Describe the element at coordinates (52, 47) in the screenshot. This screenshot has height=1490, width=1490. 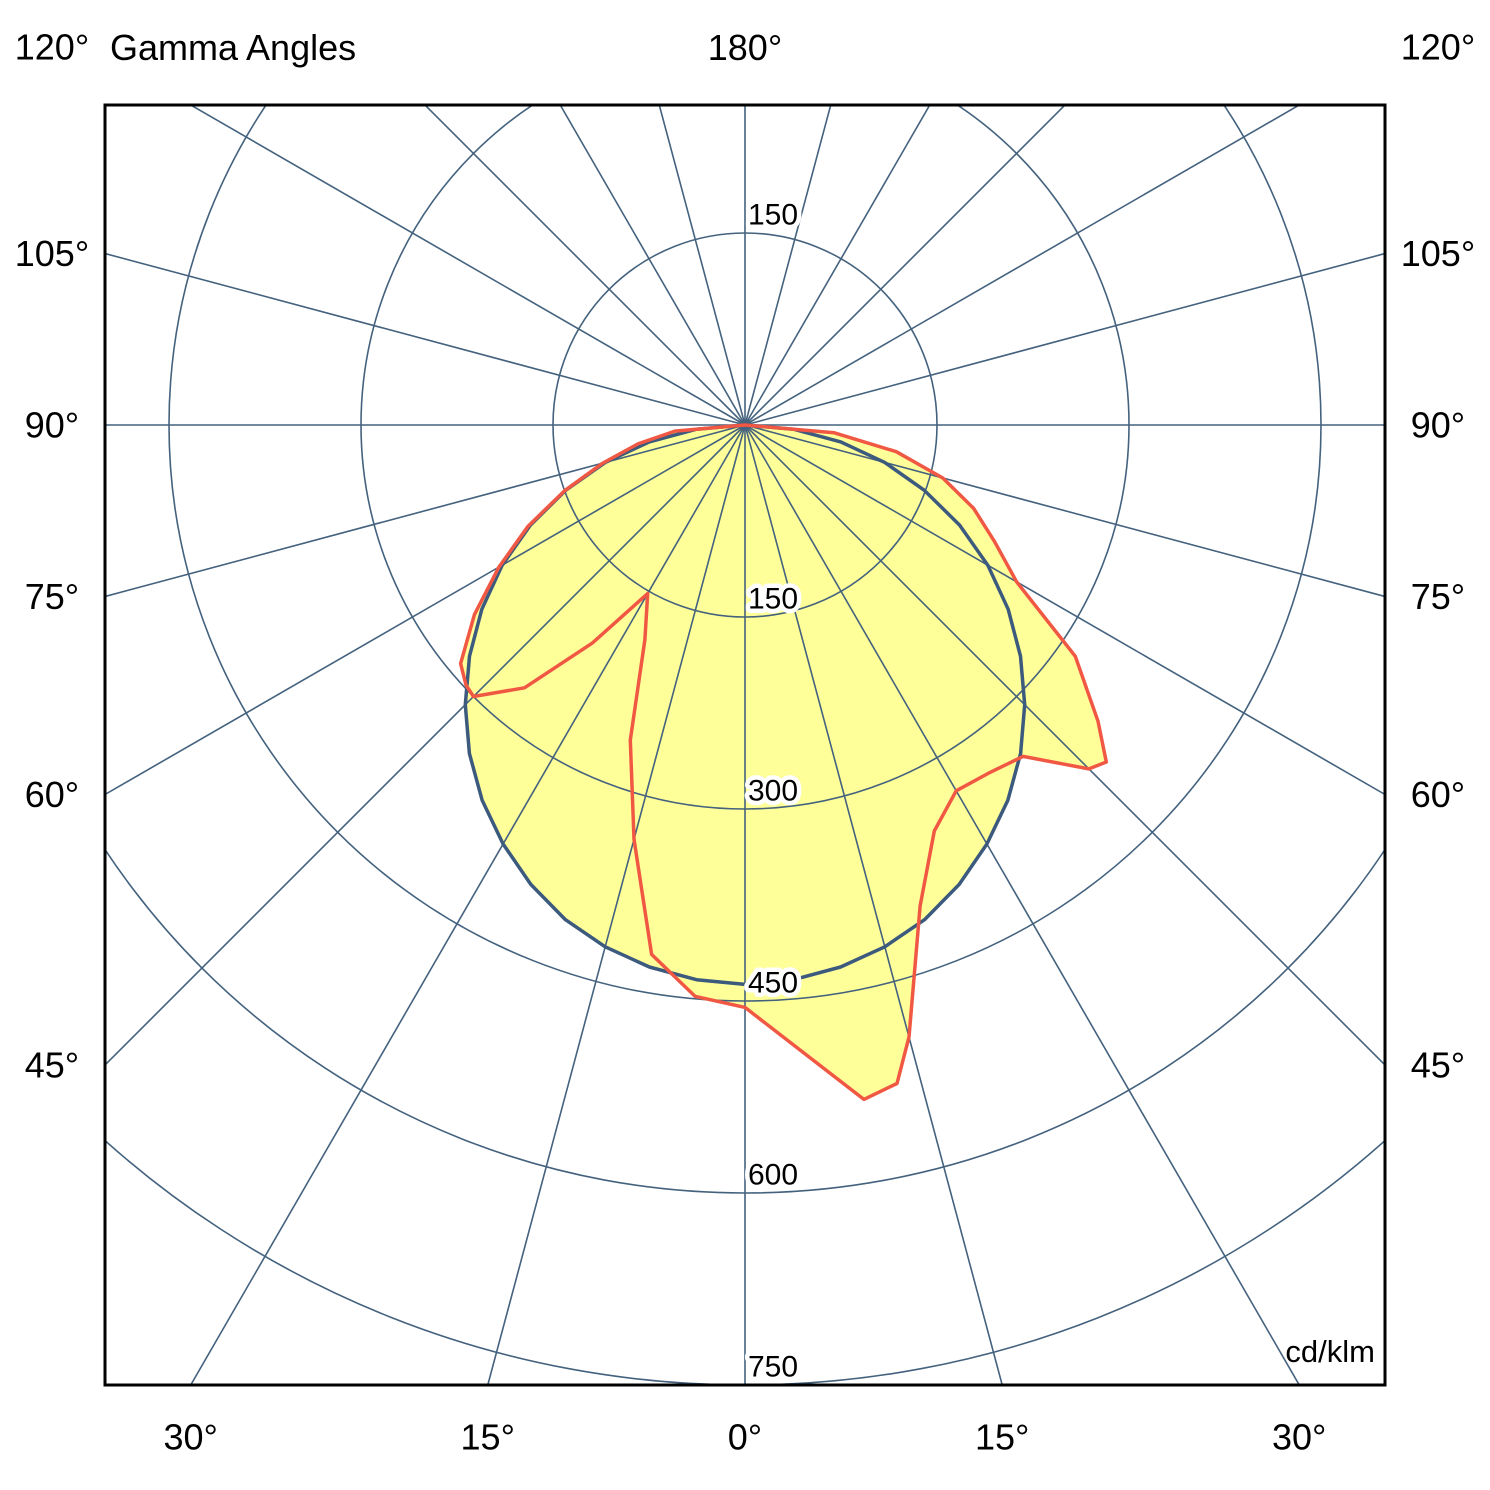
I see `gamma-label-left-120: 120°` at that location.